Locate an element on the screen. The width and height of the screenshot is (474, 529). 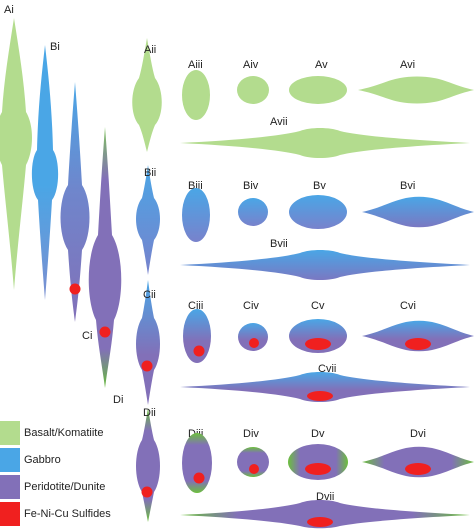
legend-item-sulfide: Fe-Ni-Cu Sulfides is located at coordinates (55, 514).